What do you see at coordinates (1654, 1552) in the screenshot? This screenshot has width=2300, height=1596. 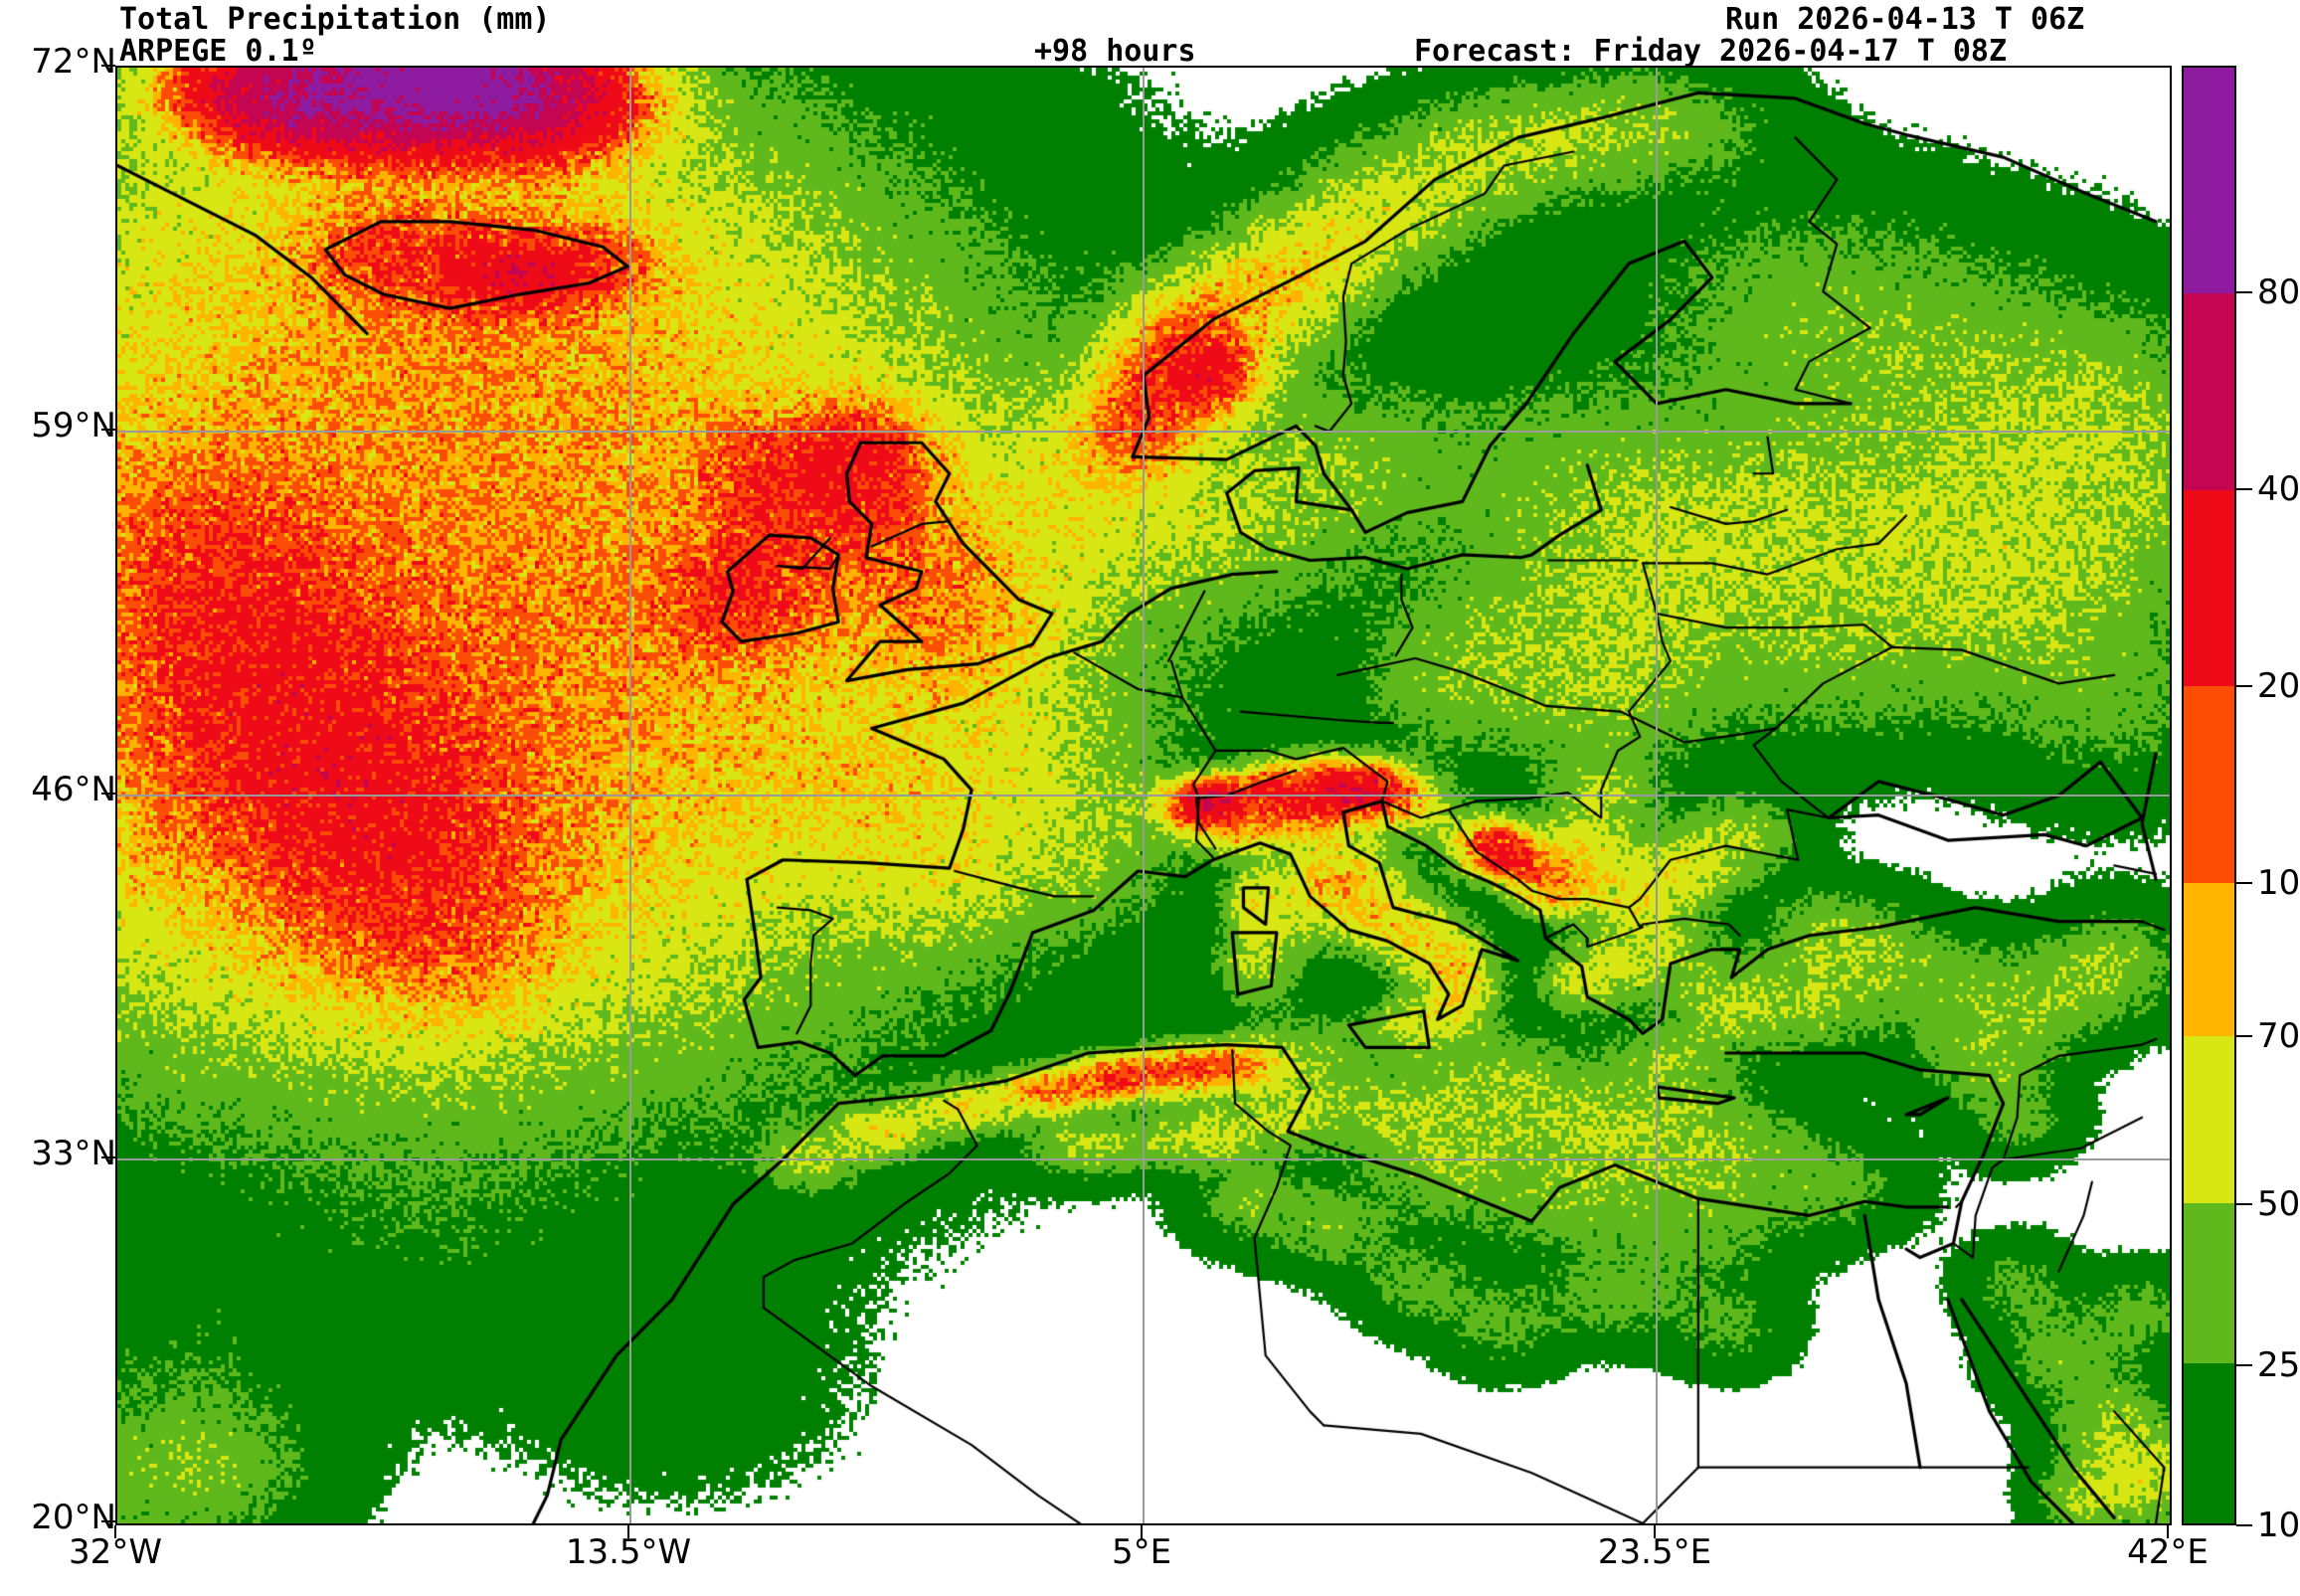 I see `longitude-tick-label: 23.5°E` at bounding box center [1654, 1552].